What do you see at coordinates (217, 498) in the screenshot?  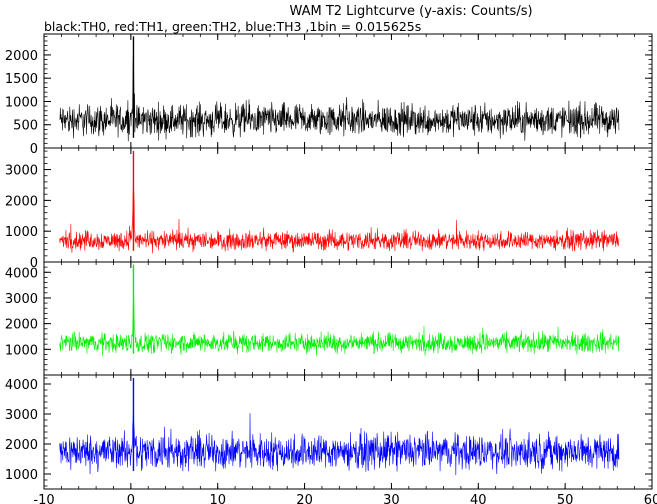 I see `x-tick-label: 10` at bounding box center [217, 498].